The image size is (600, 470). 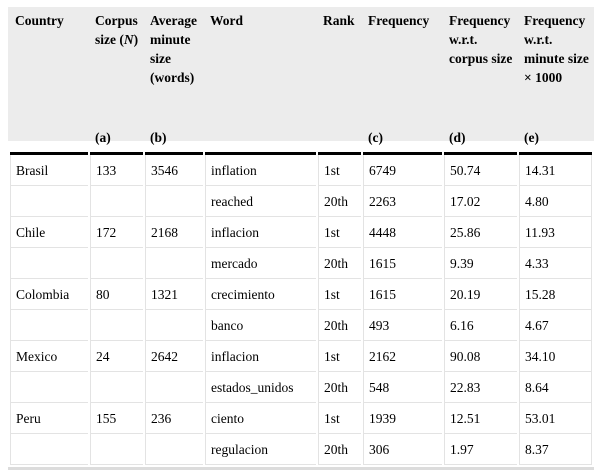 What do you see at coordinates (480, 449) in the screenshot?
I see `cell-freq-wrt-corpus: 1.97` at bounding box center [480, 449].